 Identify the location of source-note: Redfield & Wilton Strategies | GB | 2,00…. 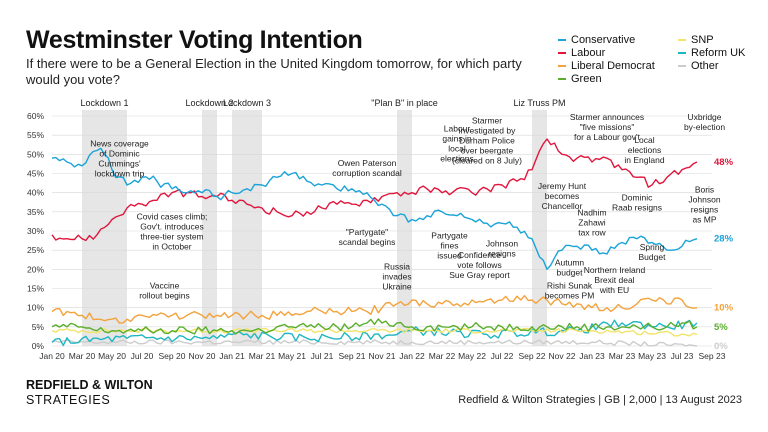
(600, 400).